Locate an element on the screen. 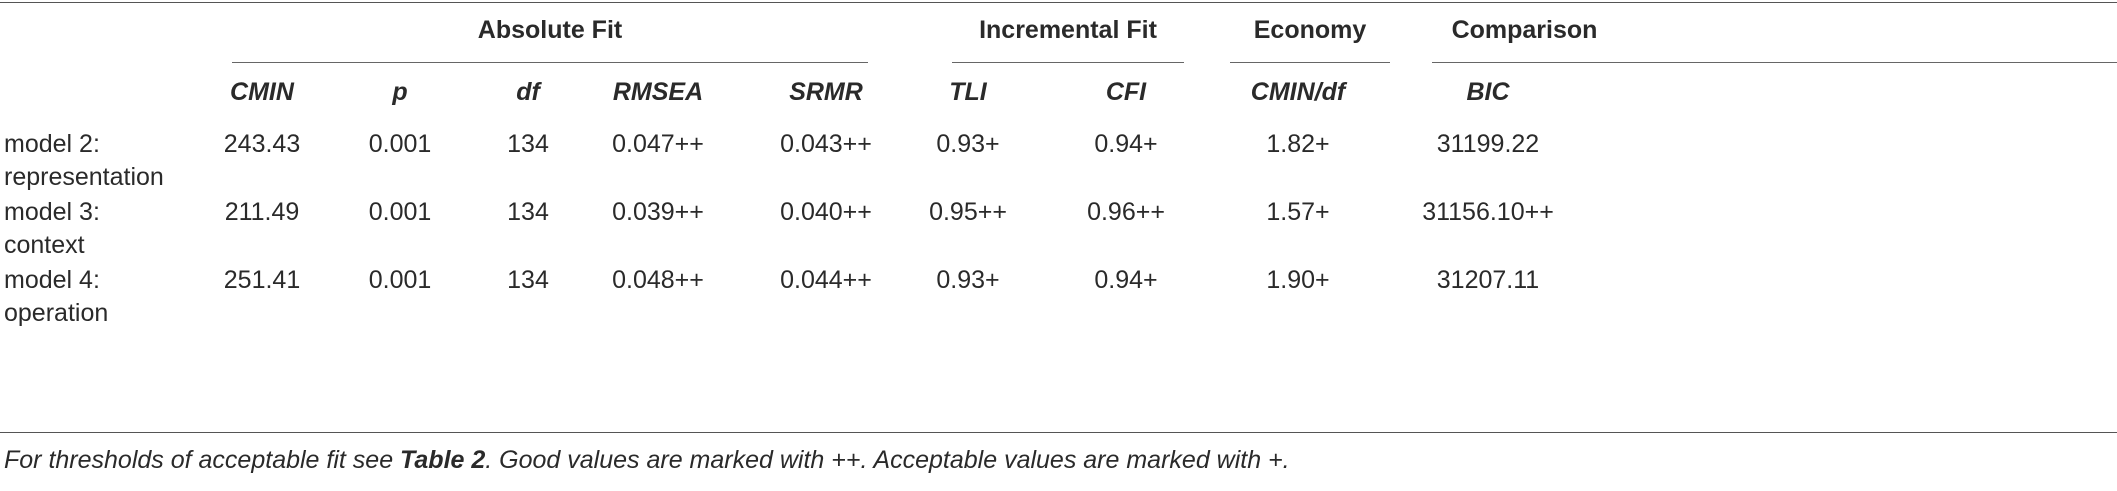  table-cell: 0.043++ is located at coordinates (826, 144).